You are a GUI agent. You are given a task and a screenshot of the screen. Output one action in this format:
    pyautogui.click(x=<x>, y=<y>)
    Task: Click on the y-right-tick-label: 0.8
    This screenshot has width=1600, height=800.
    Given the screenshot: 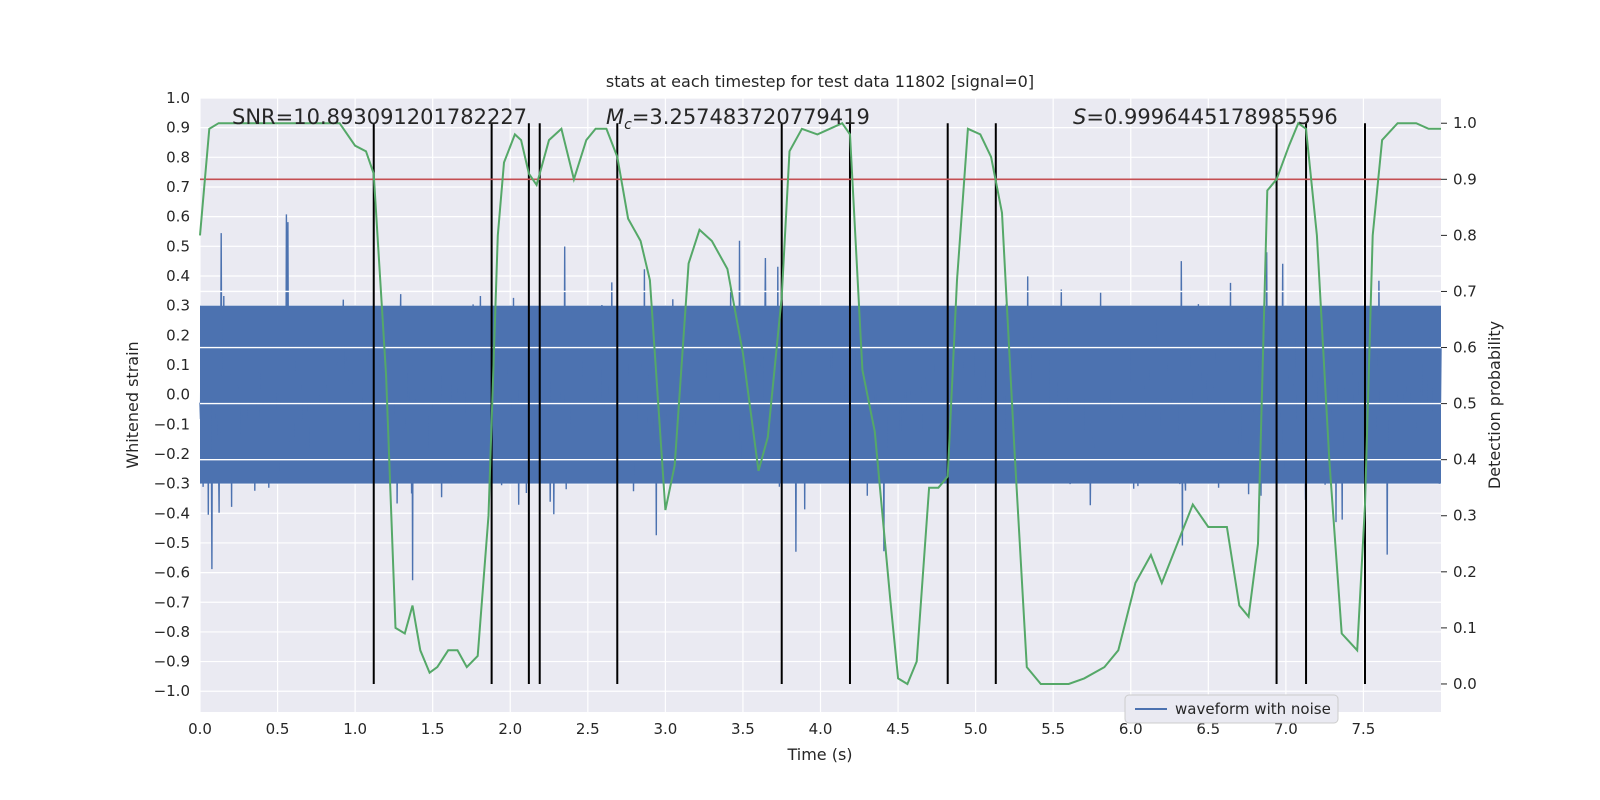 What is the action you would take?
    pyautogui.click(x=1465, y=235)
    